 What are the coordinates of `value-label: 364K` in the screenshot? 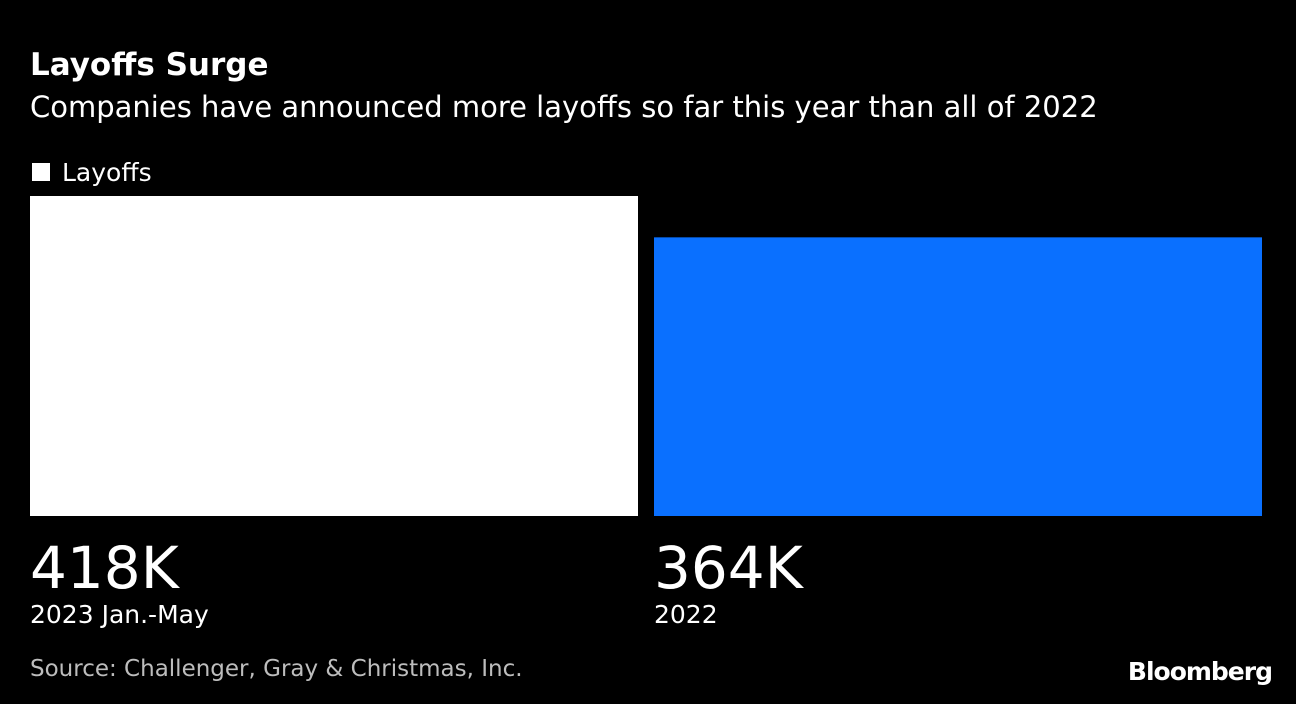 It's located at (729, 568).